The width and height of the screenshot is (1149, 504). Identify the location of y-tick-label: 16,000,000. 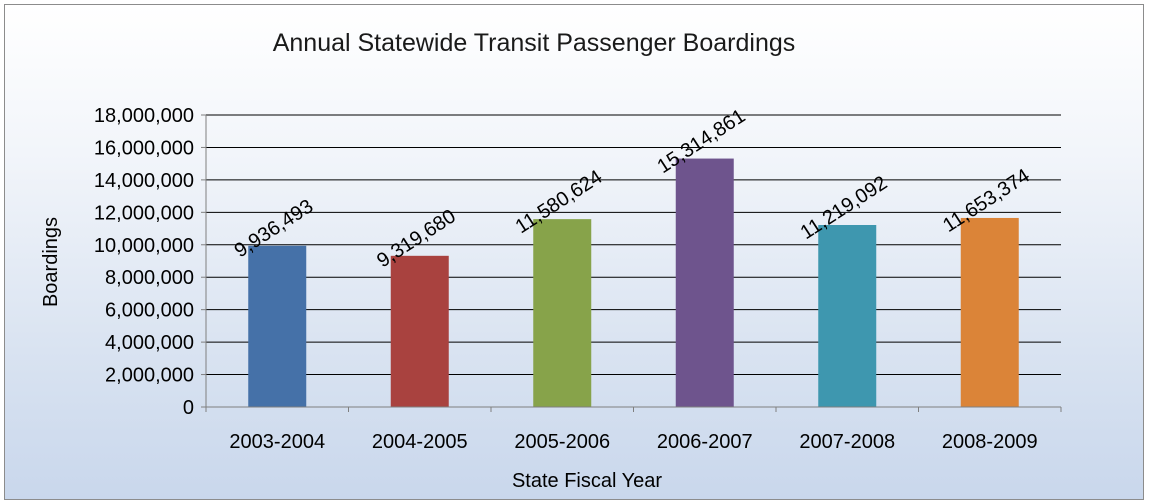
(144, 148).